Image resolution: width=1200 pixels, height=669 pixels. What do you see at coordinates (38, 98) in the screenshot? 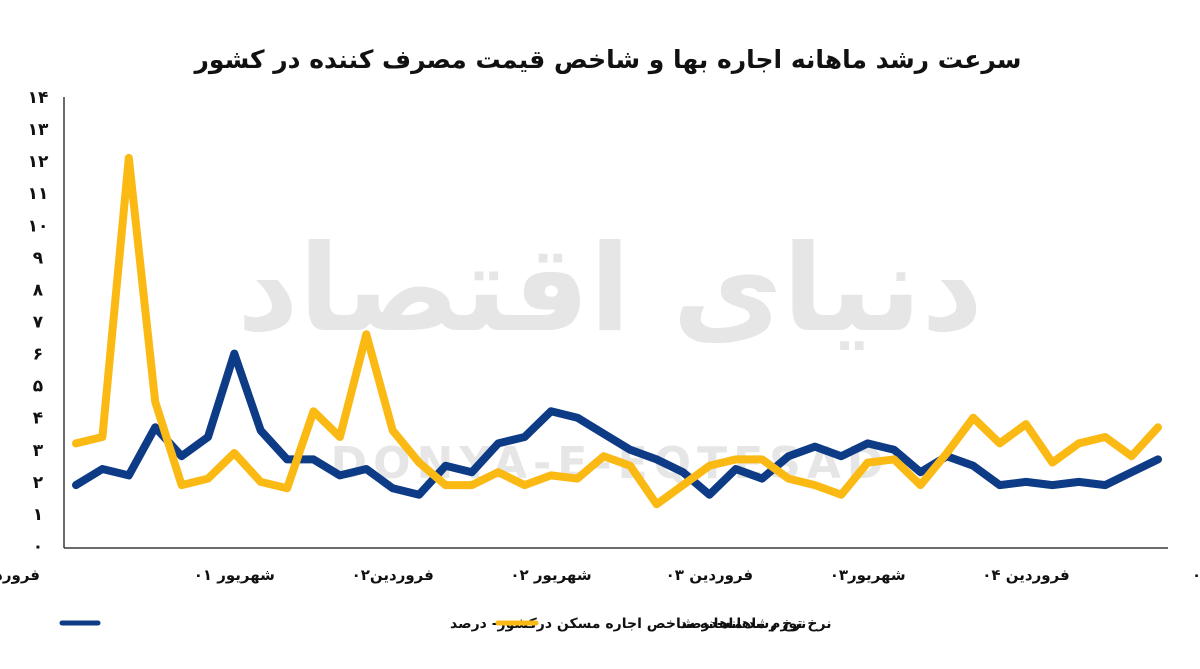
I see `y-tick-label: ۱۴` at bounding box center [38, 98].